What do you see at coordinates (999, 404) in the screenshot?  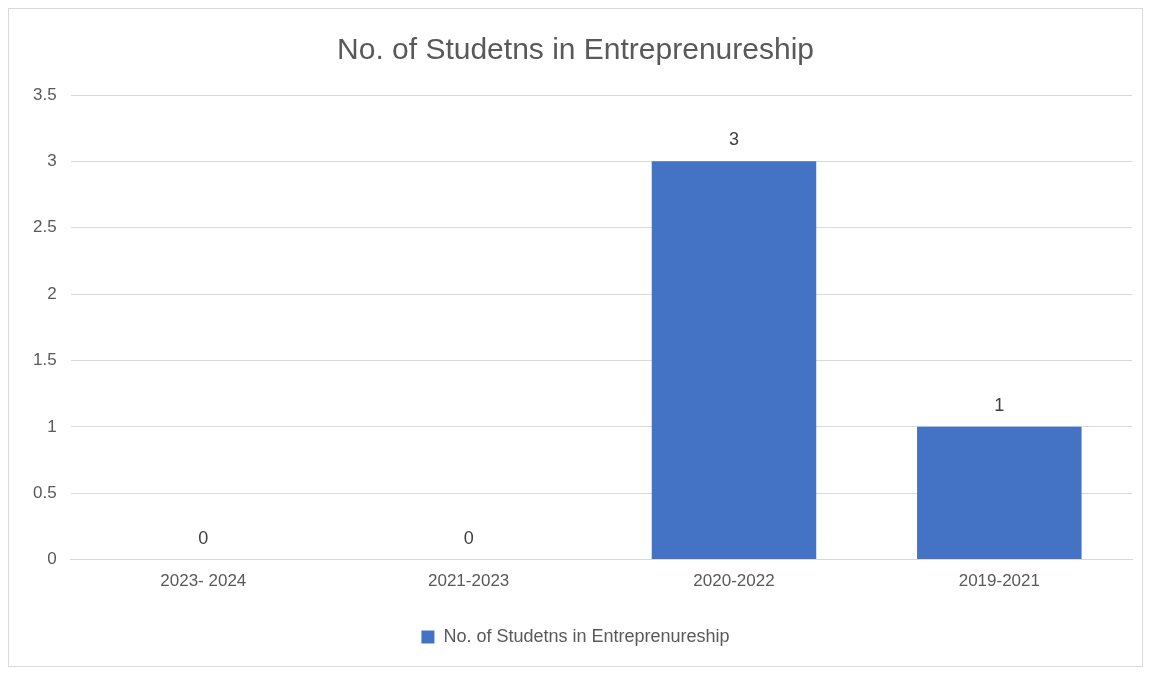 I see `data-label: 1` at bounding box center [999, 404].